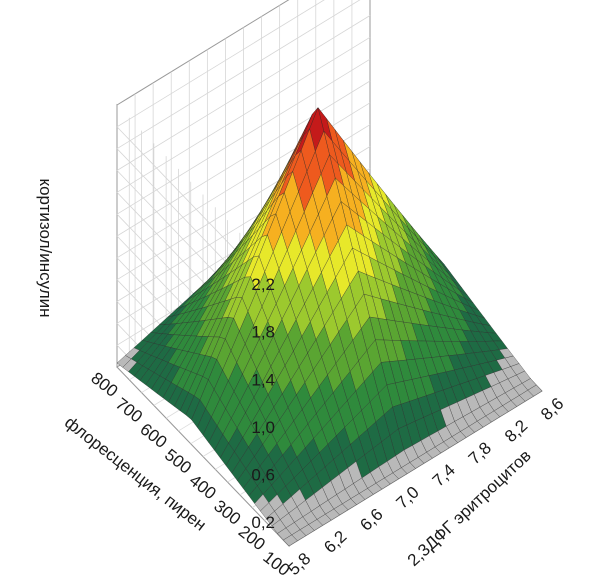 This screenshot has width=600, height=580. I want to click on x-tick-label: 6,2, so click(335, 542).